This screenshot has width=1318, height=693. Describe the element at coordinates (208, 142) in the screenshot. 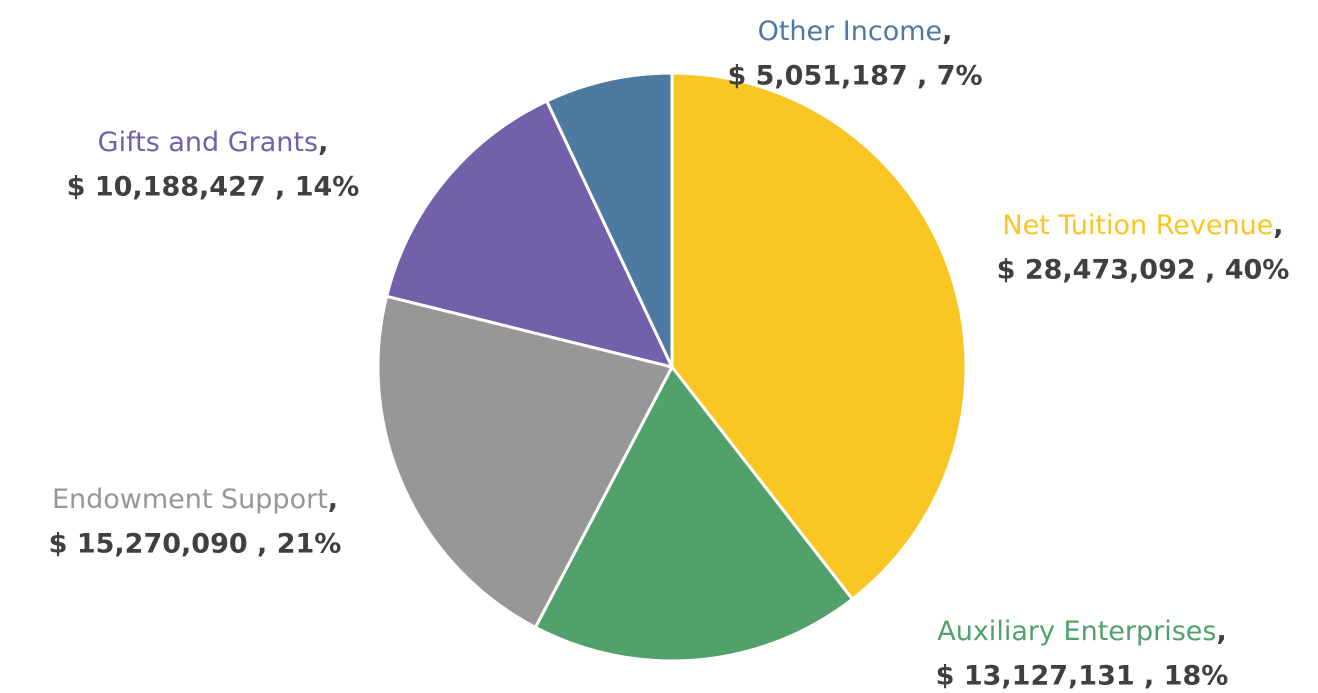

I see `category-name: Gifts and Grants` at that location.